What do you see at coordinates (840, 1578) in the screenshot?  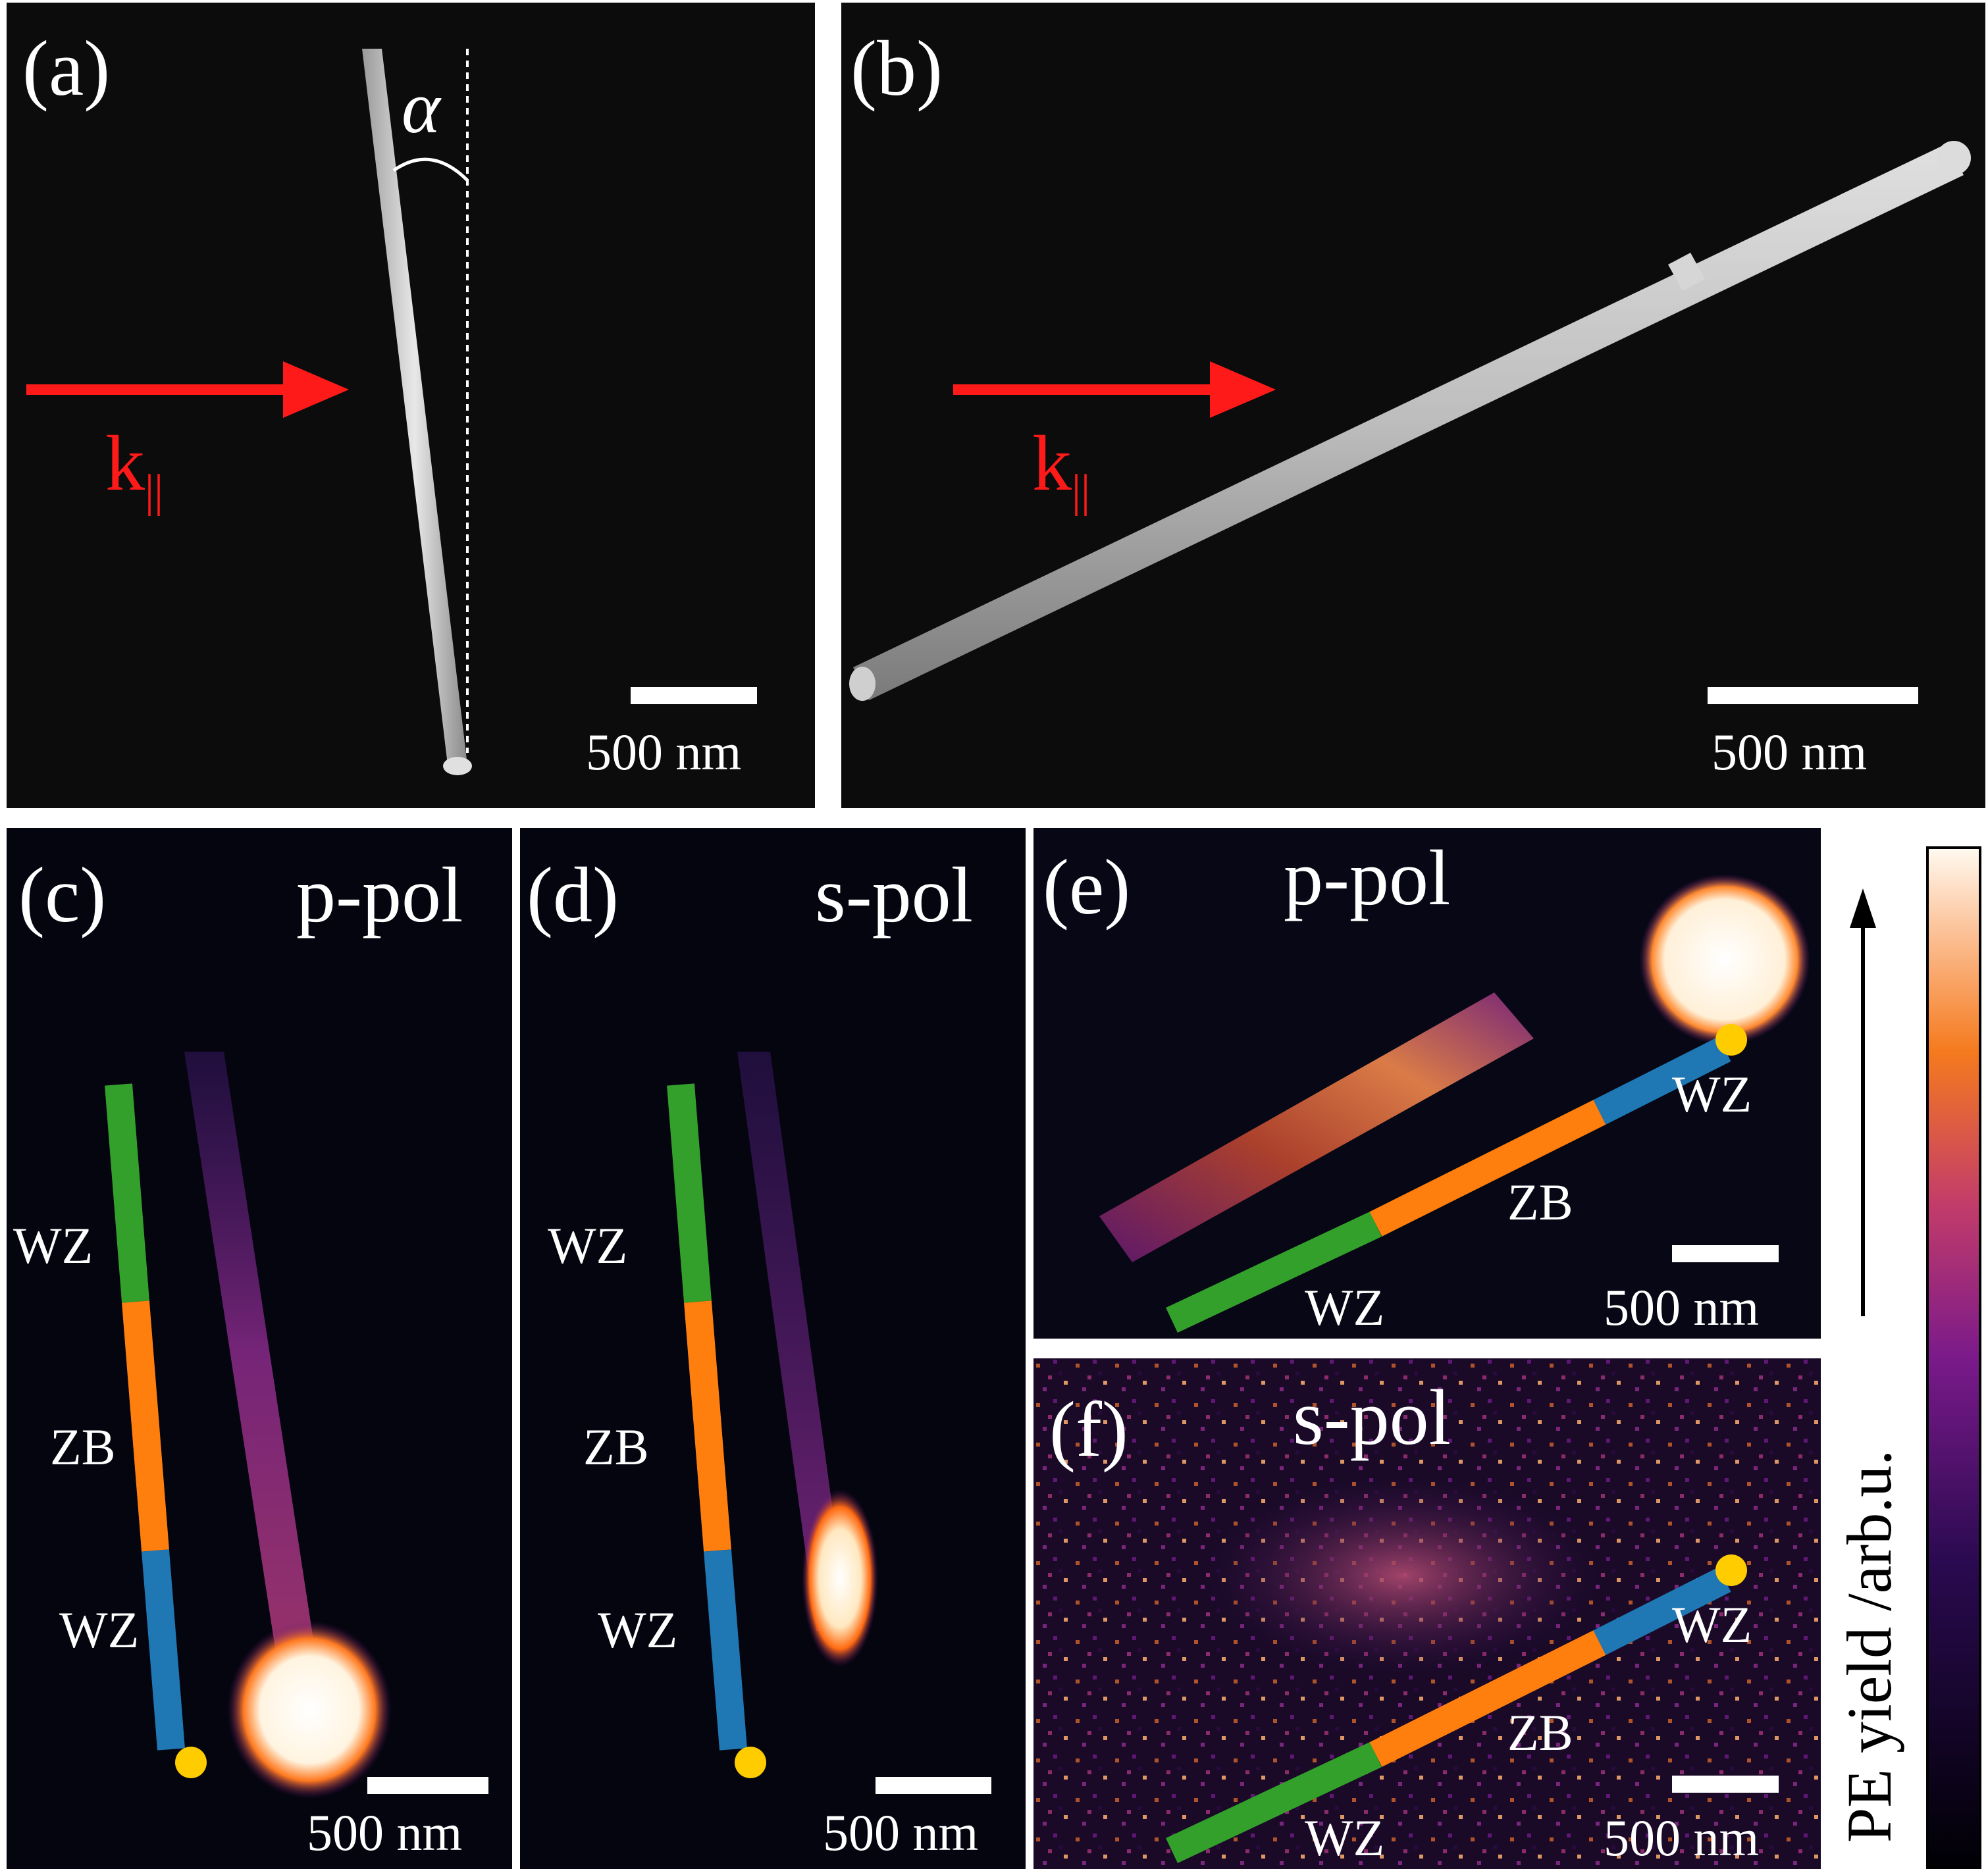 I see `emission-hotspot-d` at bounding box center [840, 1578].